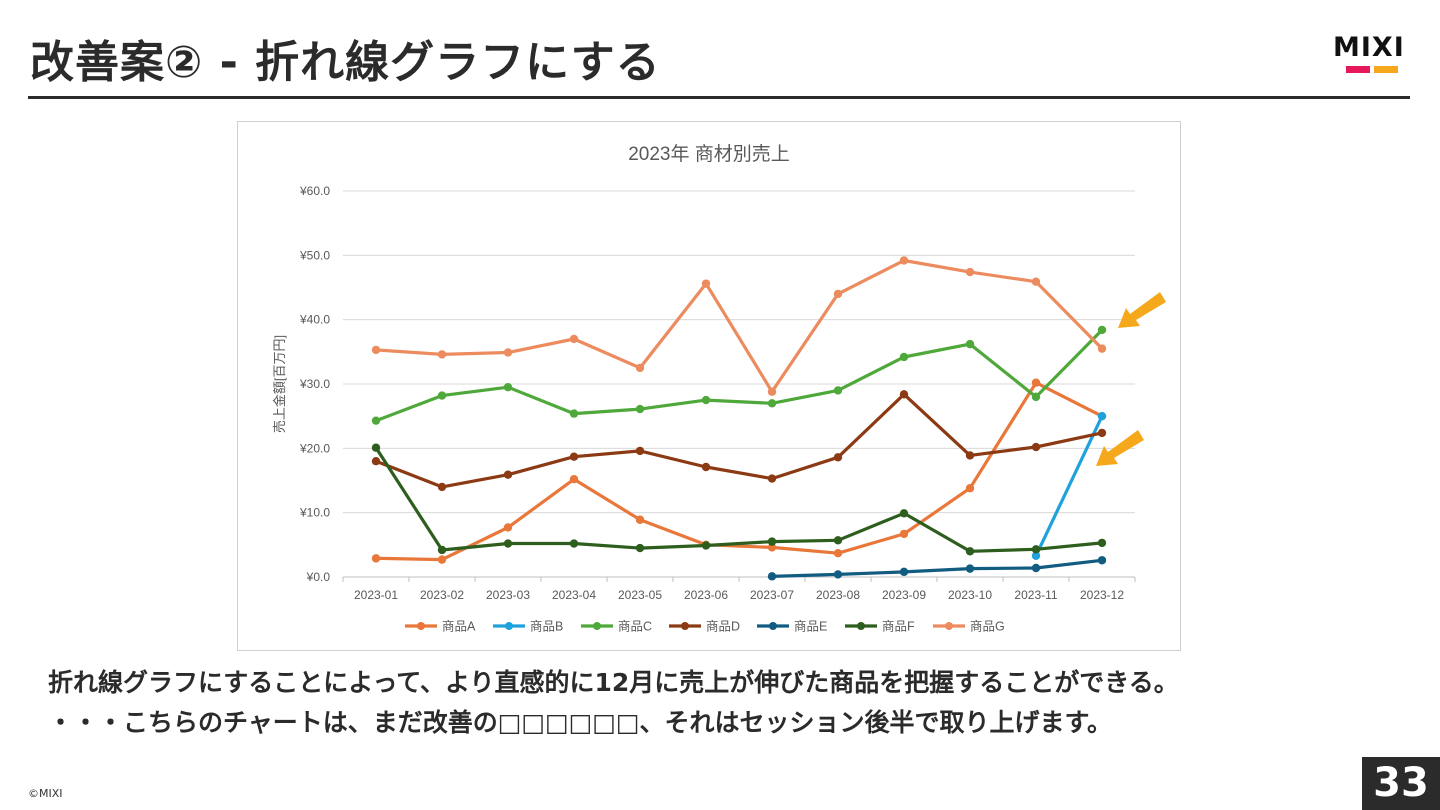 The height and width of the screenshot is (810, 1440). What do you see at coordinates (459, 626) in the screenshot?
I see `legend-label: 商品A` at bounding box center [459, 626].